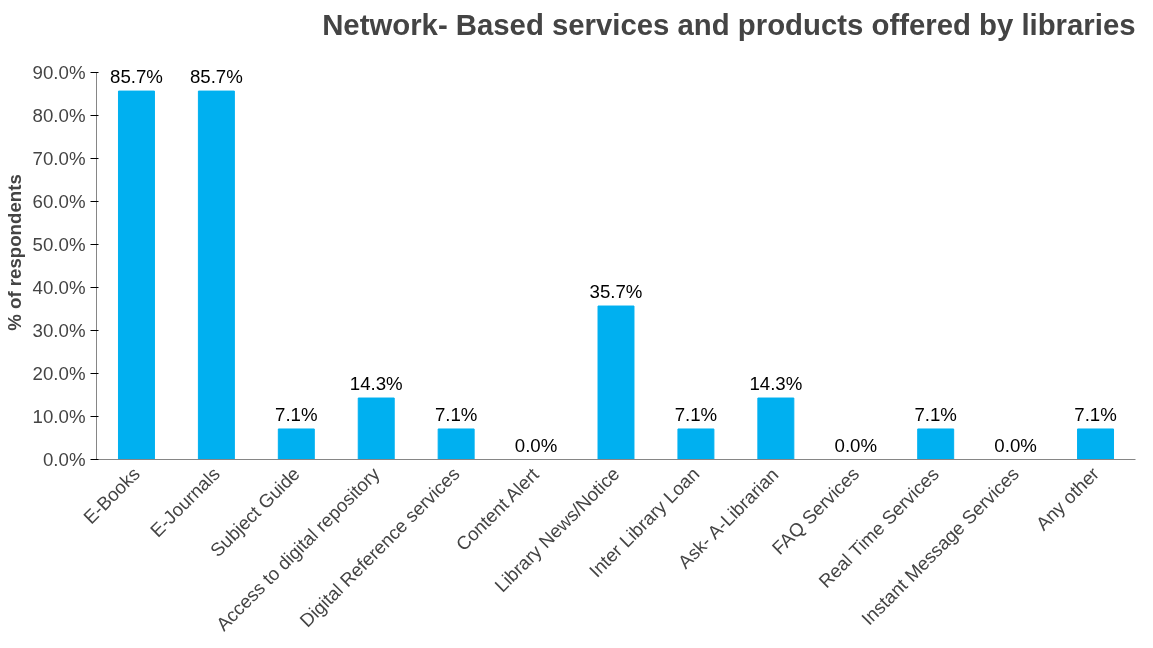 This screenshot has height=648, width=1153. I want to click on y-tick-label: 10.0%, so click(59, 417).